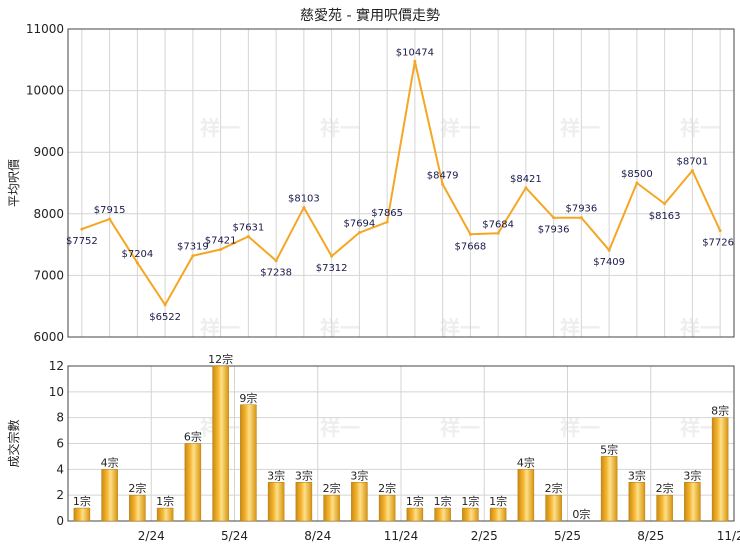 The image size is (740, 550). I want to click on count-data-label: 0宗, so click(581, 514).